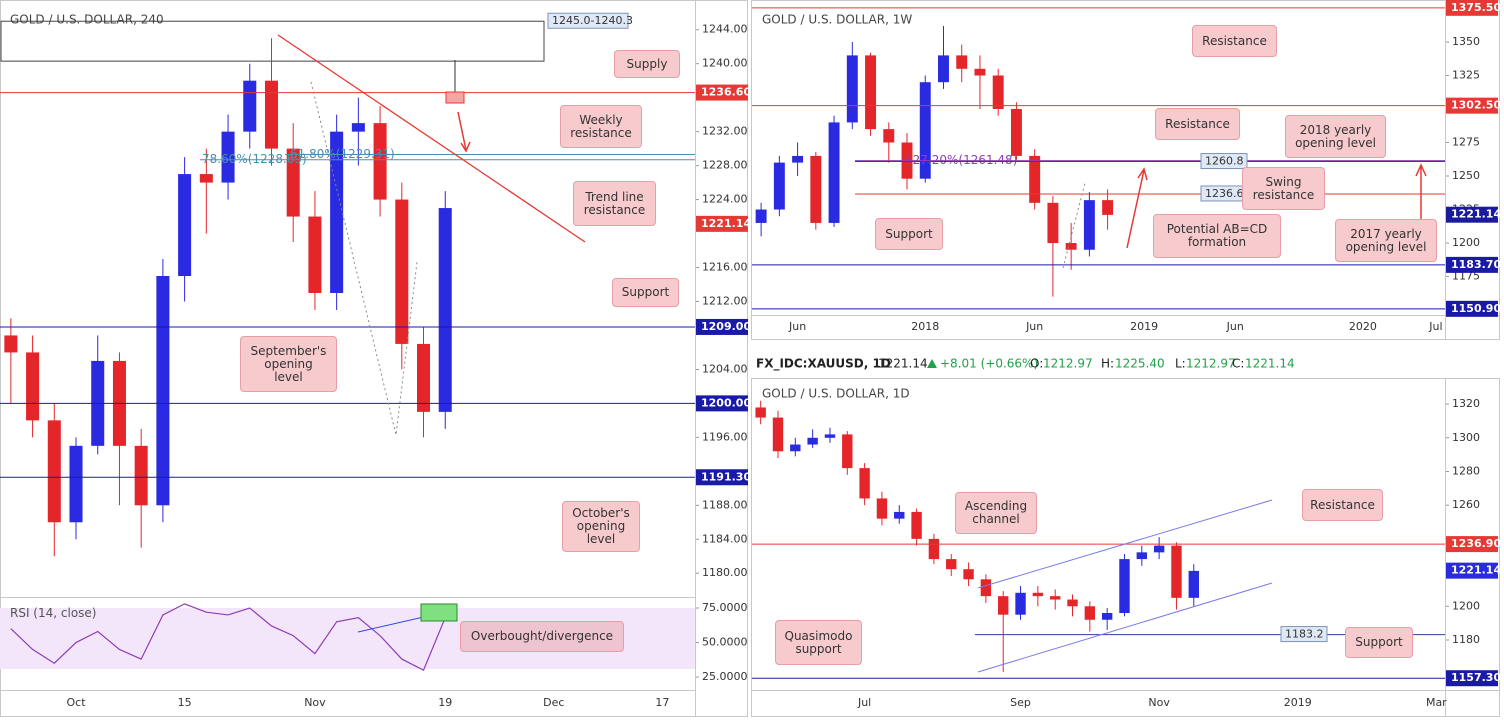 Image resolution: width=1504 pixels, height=721 pixels. Describe the element at coordinates (1436, 702) in the screenshot. I see `x-tick-label: Mar` at that location.